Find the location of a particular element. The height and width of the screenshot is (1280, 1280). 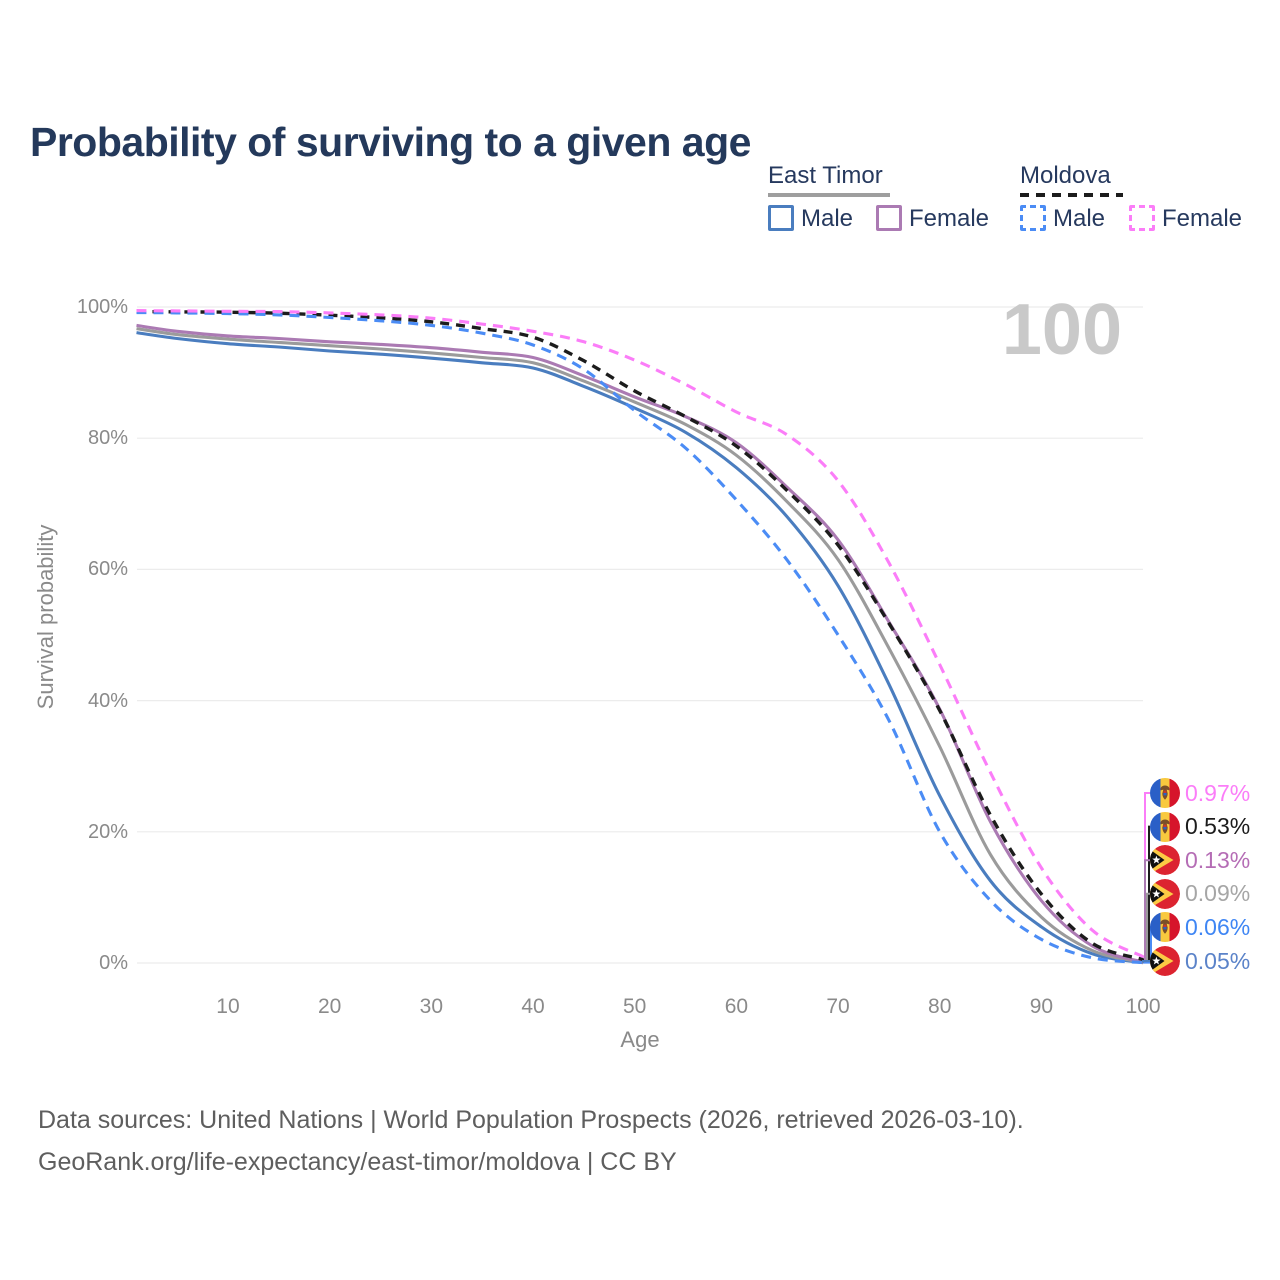

legend-moldova-male-swatch is located at coordinates (1033, 218).